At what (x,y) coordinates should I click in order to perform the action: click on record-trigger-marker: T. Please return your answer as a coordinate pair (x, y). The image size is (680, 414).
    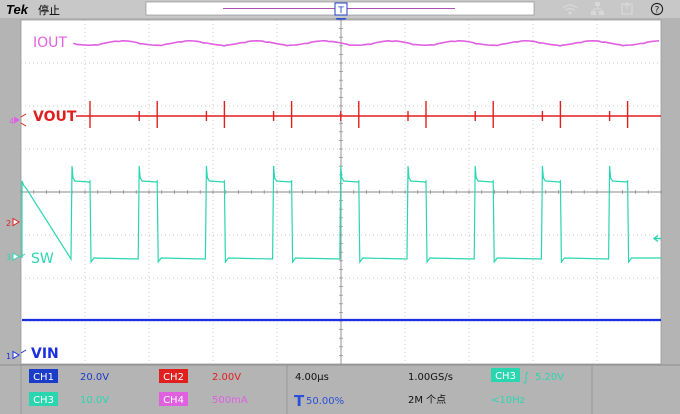
    Looking at the image, I should click on (340, 11).